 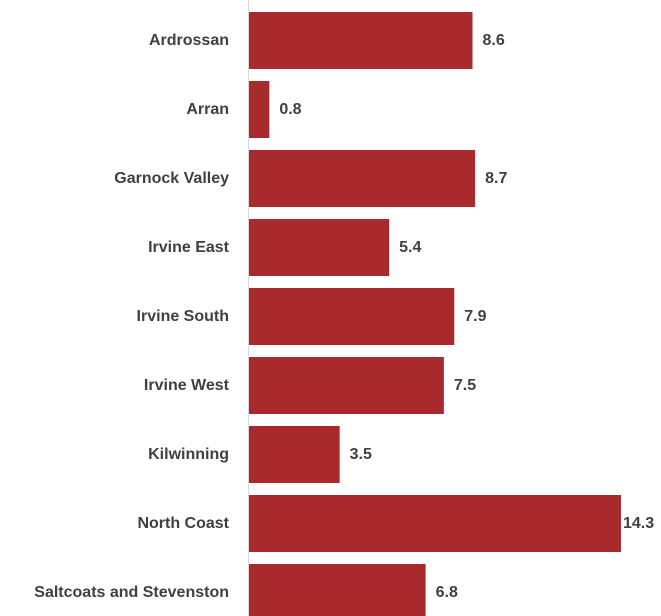 What do you see at coordinates (475, 316) in the screenshot?
I see `value-label: 7.9` at bounding box center [475, 316].